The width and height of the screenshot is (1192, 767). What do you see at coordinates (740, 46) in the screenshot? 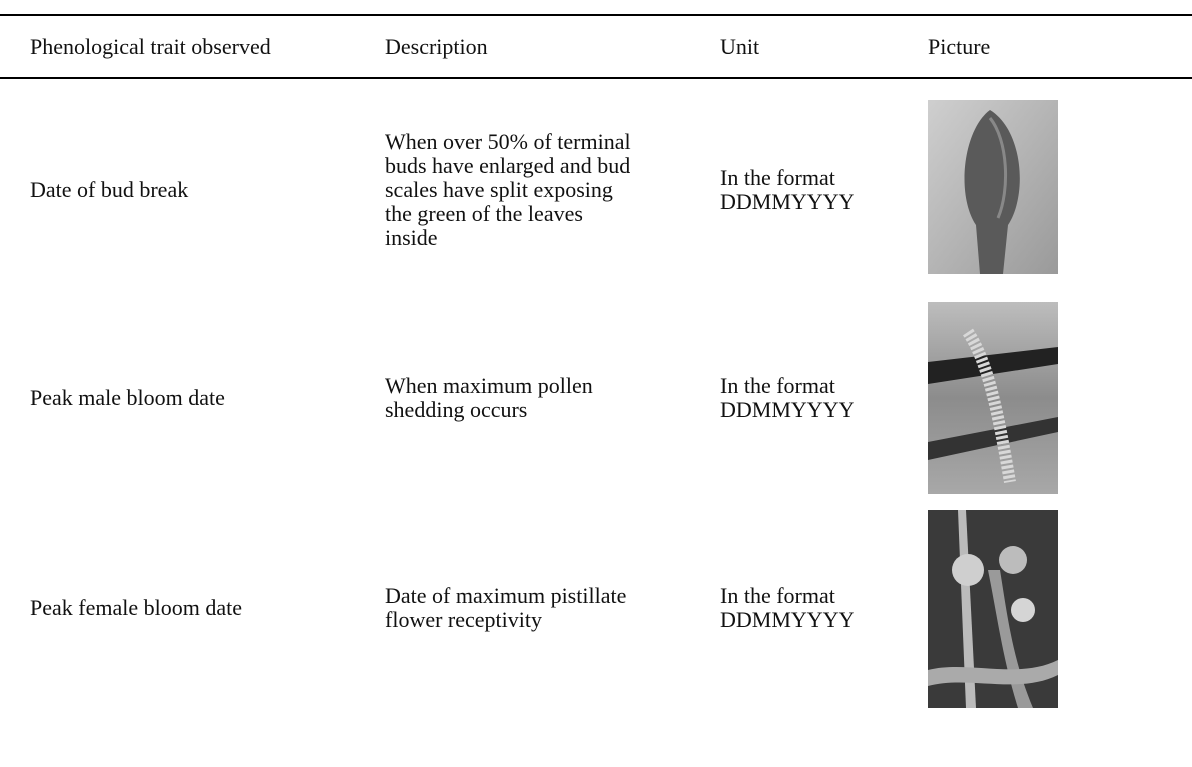
I see `header-cell: Unit` at bounding box center [740, 46].